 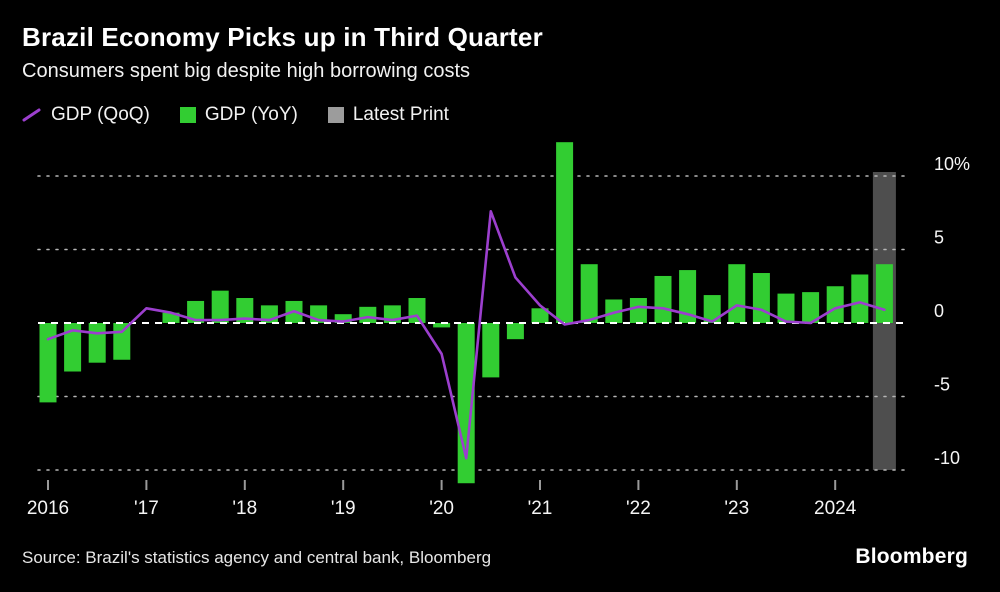 I want to click on x-axis-label: '19, so click(x=343, y=508).